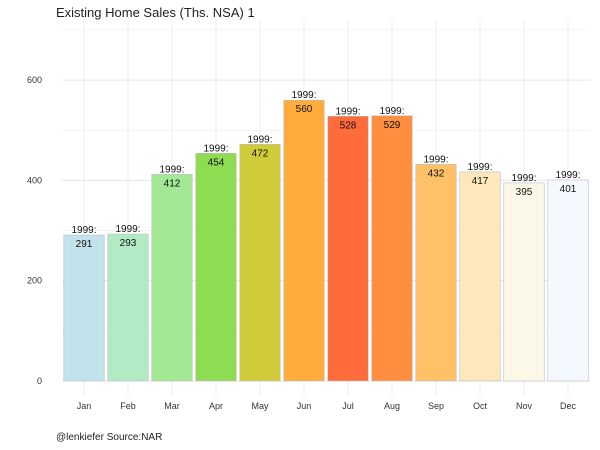  Describe the element at coordinates (348, 248) in the screenshot. I see `bar-jul` at that location.